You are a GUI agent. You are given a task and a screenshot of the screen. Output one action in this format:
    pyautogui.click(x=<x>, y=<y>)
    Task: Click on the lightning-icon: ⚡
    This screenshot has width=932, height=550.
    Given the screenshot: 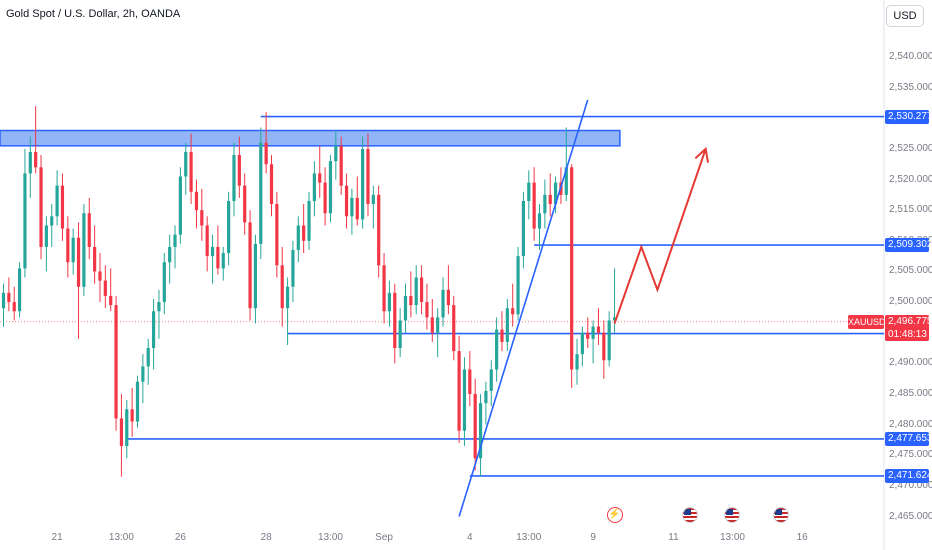 What is the action you would take?
    pyautogui.click(x=614, y=515)
    